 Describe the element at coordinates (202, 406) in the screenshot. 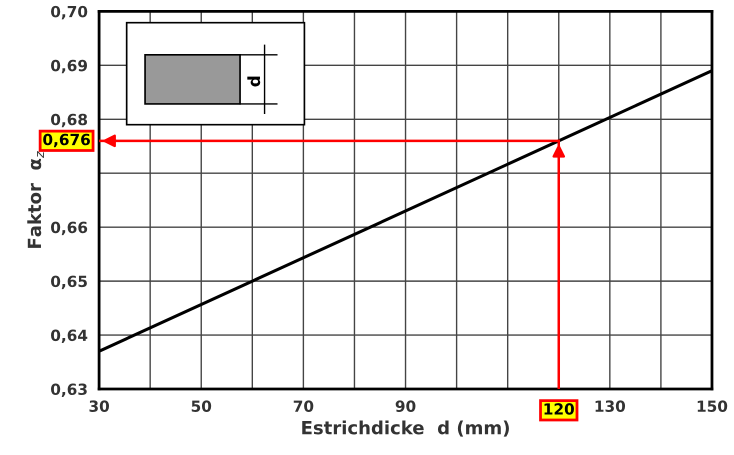

I see `x-tick-label: 50` at that location.